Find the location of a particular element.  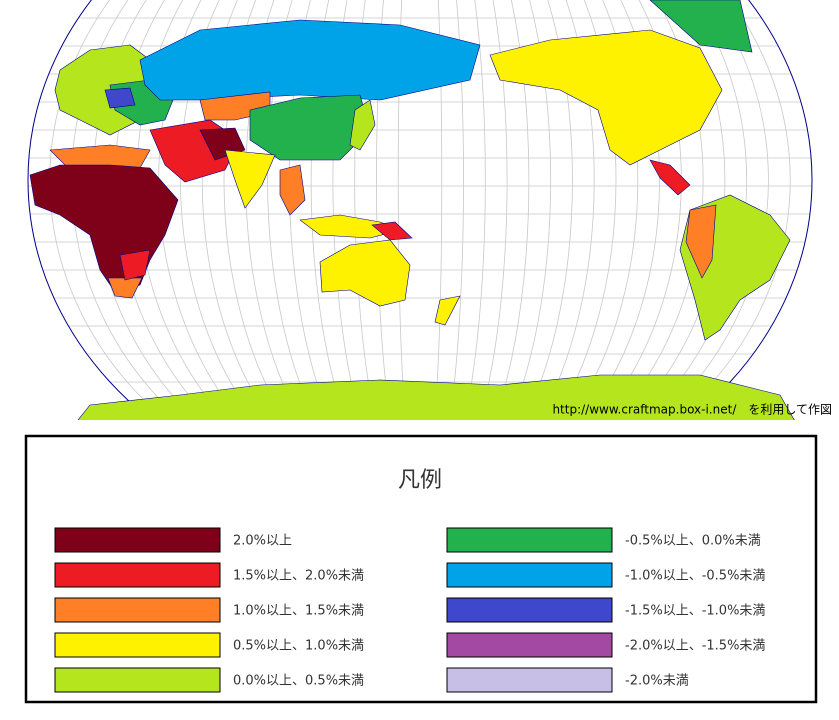

central-america is located at coordinates (670, 177).